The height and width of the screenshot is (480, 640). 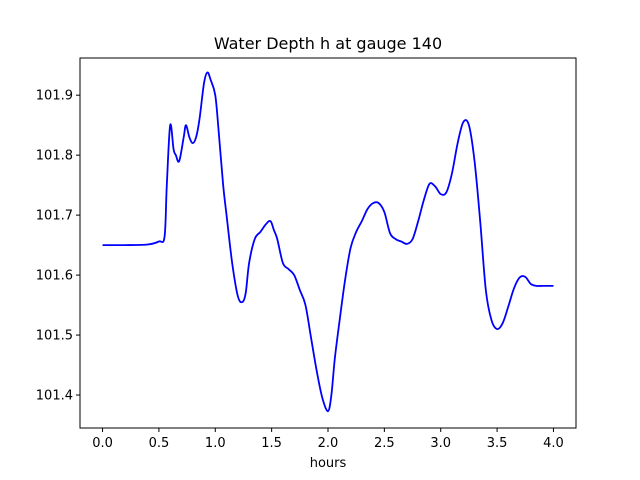 What do you see at coordinates (159, 443) in the screenshot?
I see `x-tick-label: 0.5` at bounding box center [159, 443].